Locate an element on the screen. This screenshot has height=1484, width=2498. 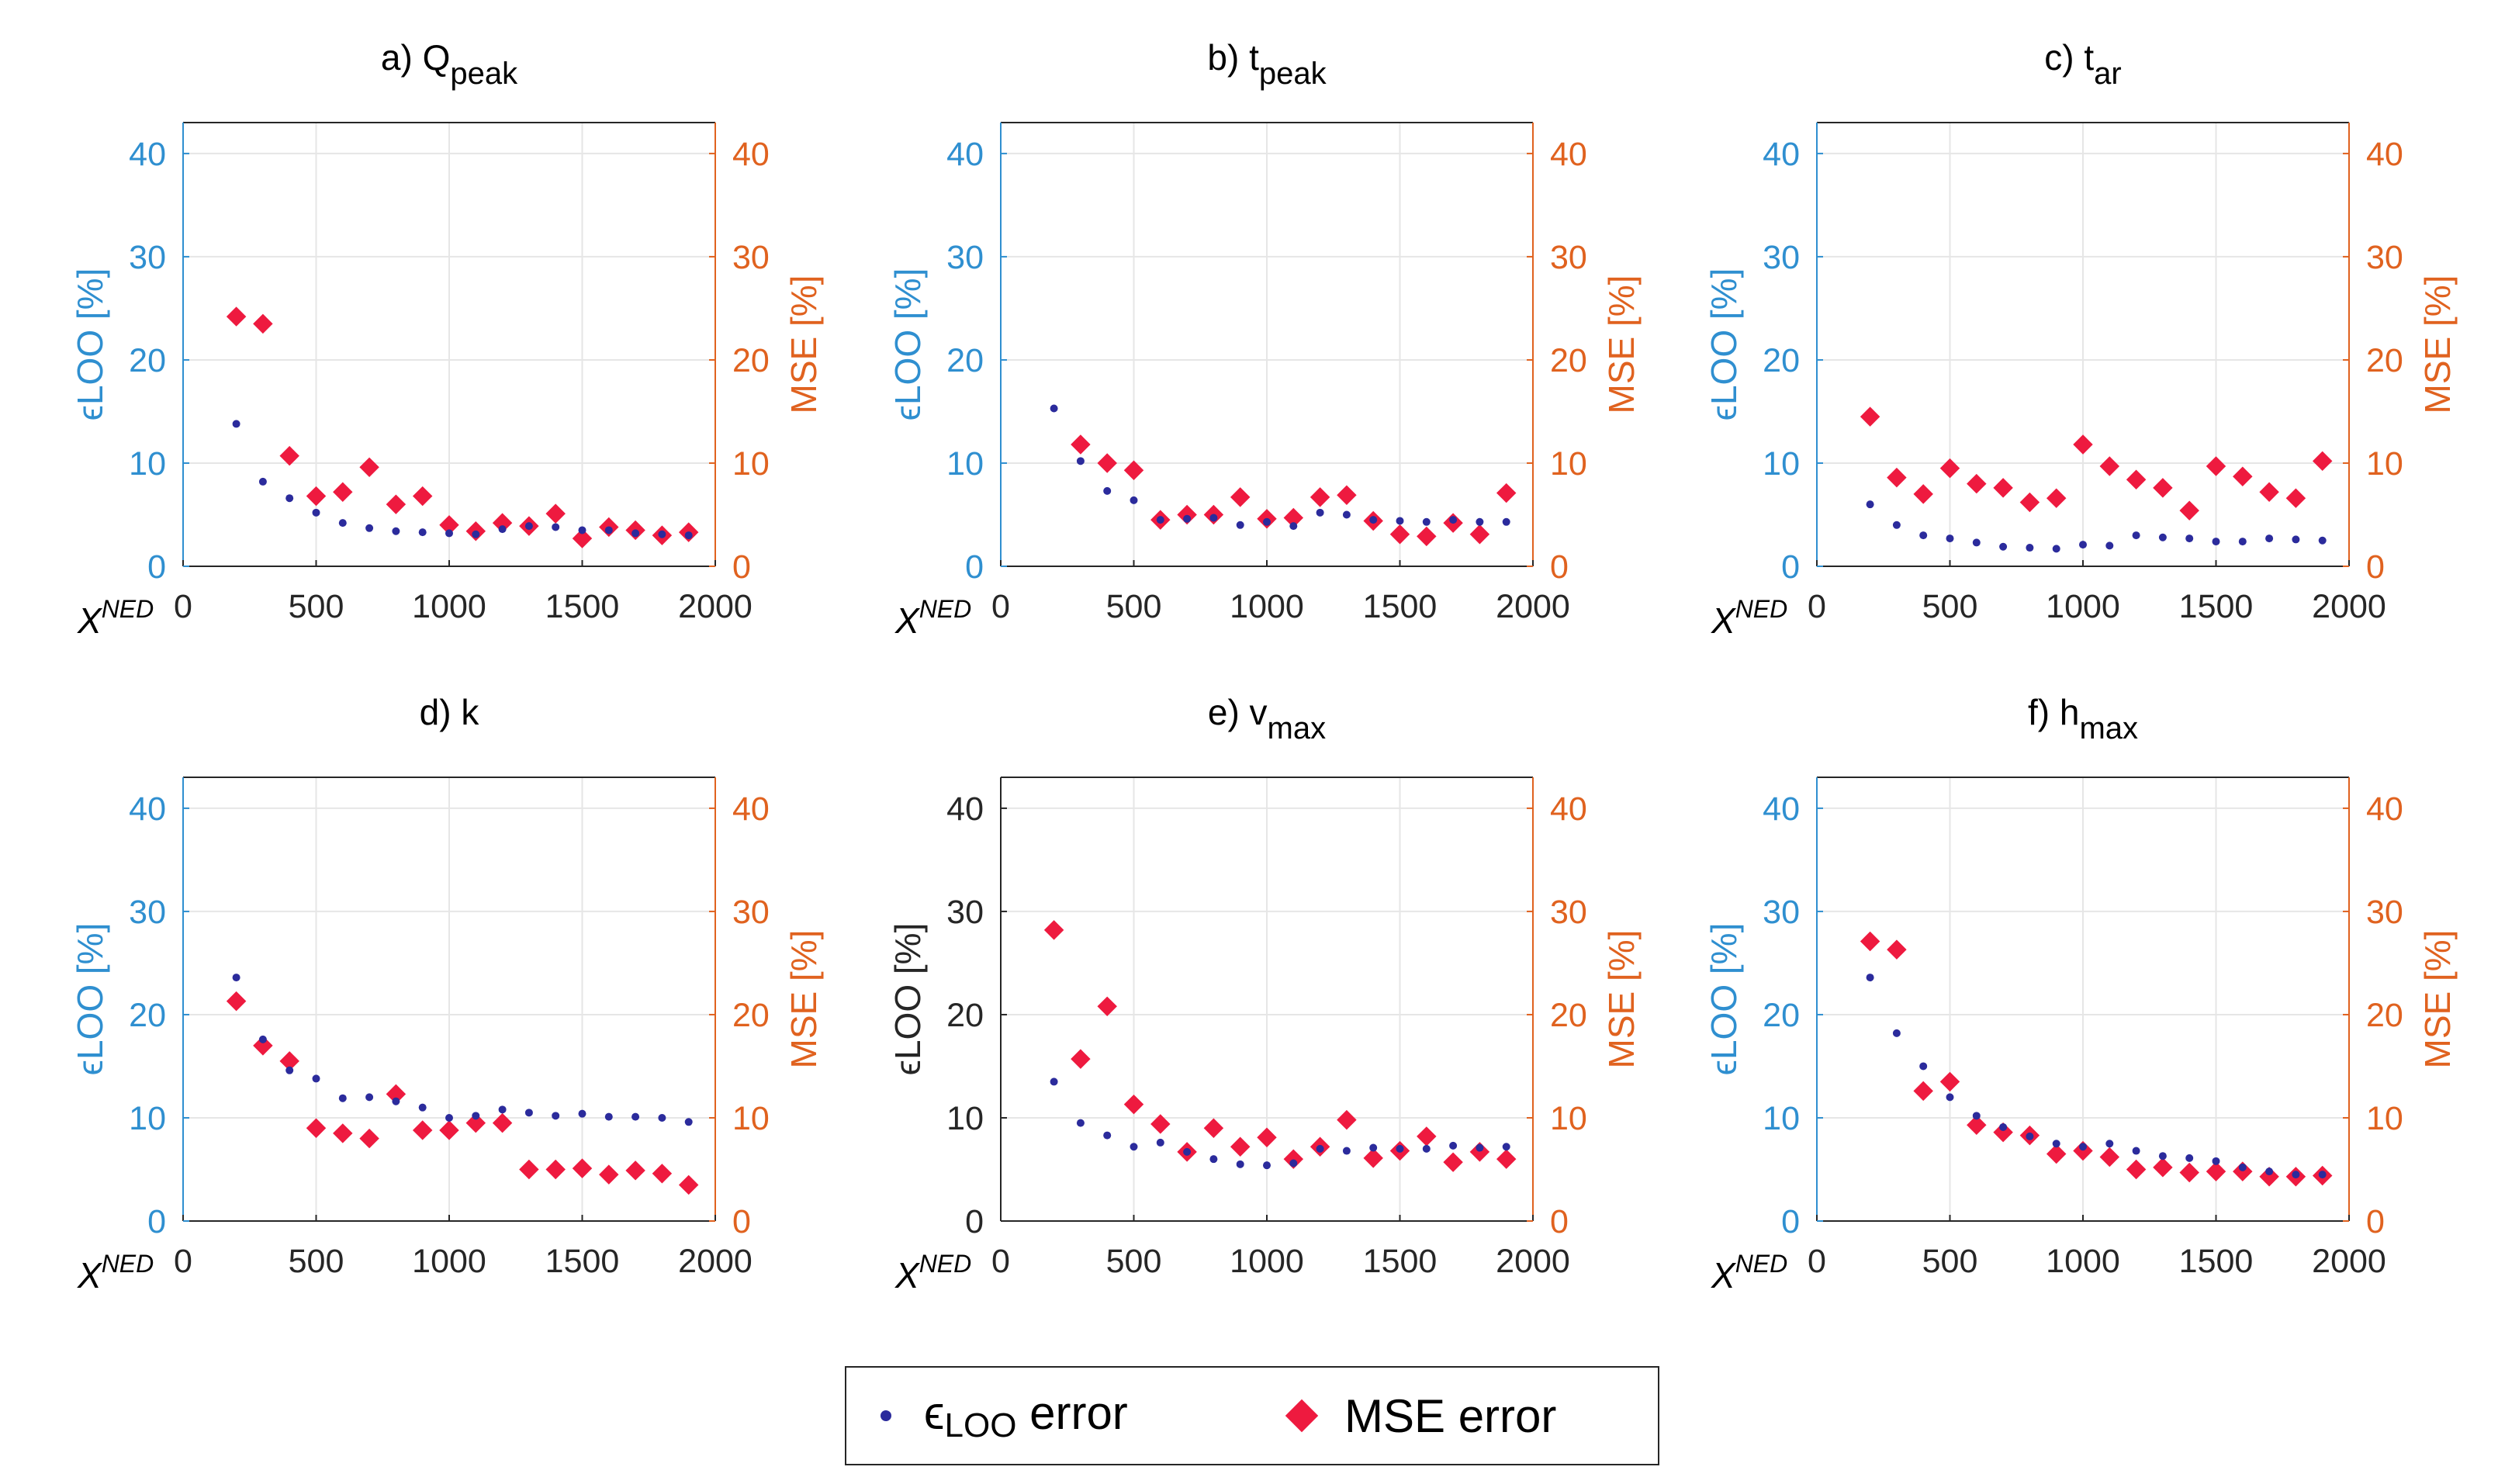
x-tick-label: 1000 is located at coordinates (2083, 1261).